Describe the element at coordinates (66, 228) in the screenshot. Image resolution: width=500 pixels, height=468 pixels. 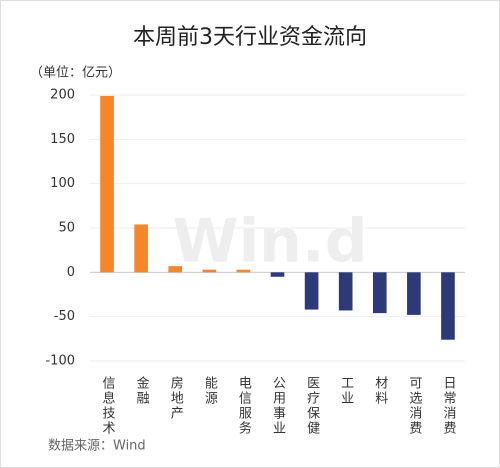
I see `y-tick-label: 50` at that location.